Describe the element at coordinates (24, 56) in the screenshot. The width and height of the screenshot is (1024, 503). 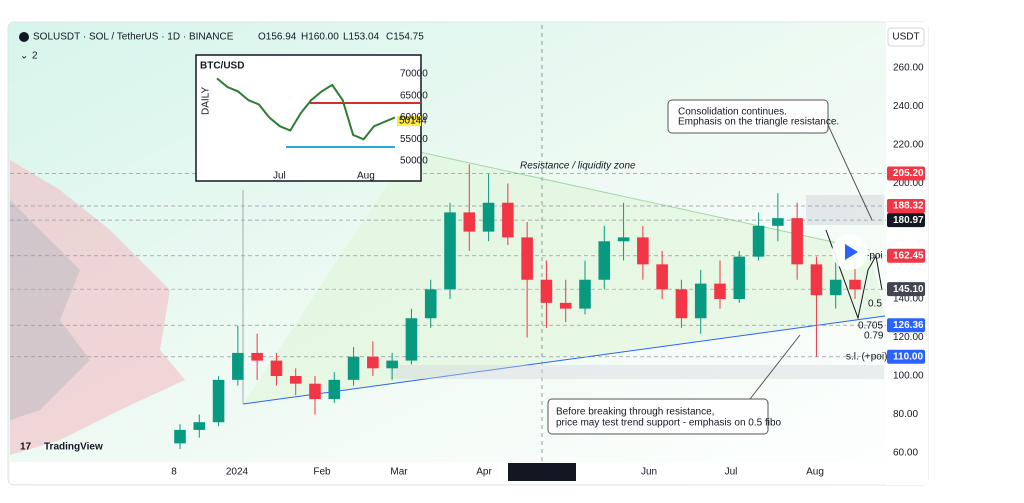
I see `indicator-toggle: ⌄` at that location.